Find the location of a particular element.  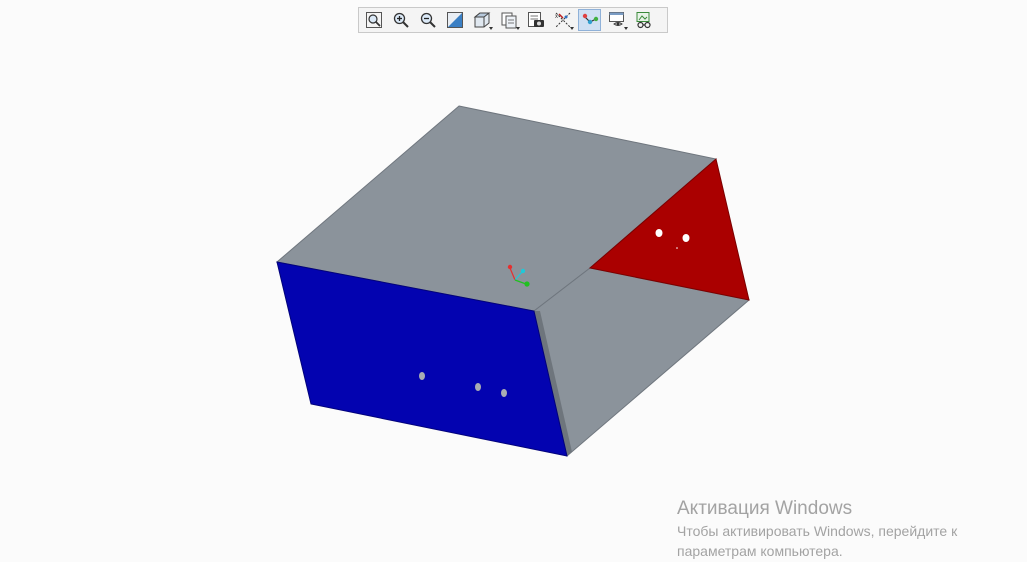

zoom-fit-icon is located at coordinates (373, 20).